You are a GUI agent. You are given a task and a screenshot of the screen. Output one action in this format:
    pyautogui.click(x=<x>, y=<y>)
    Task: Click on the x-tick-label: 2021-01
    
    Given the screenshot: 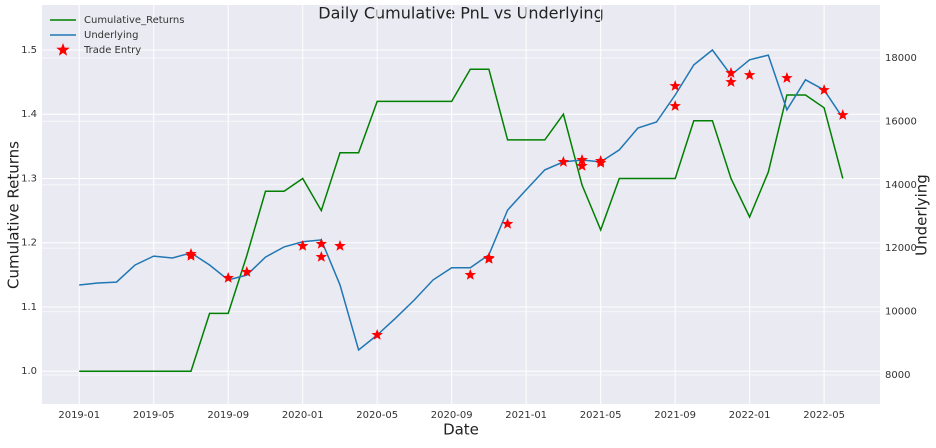 What is the action you would take?
    pyautogui.click(x=526, y=415)
    